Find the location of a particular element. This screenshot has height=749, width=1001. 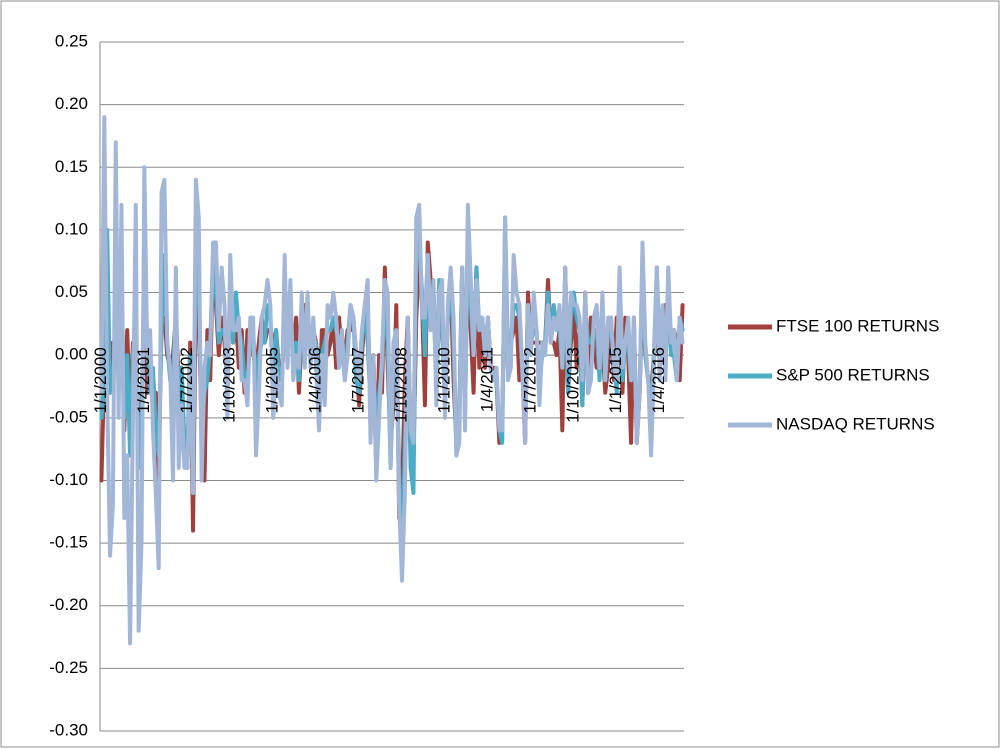

x-tick-label: 1/10/2013 is located at coordinates (572, 385).